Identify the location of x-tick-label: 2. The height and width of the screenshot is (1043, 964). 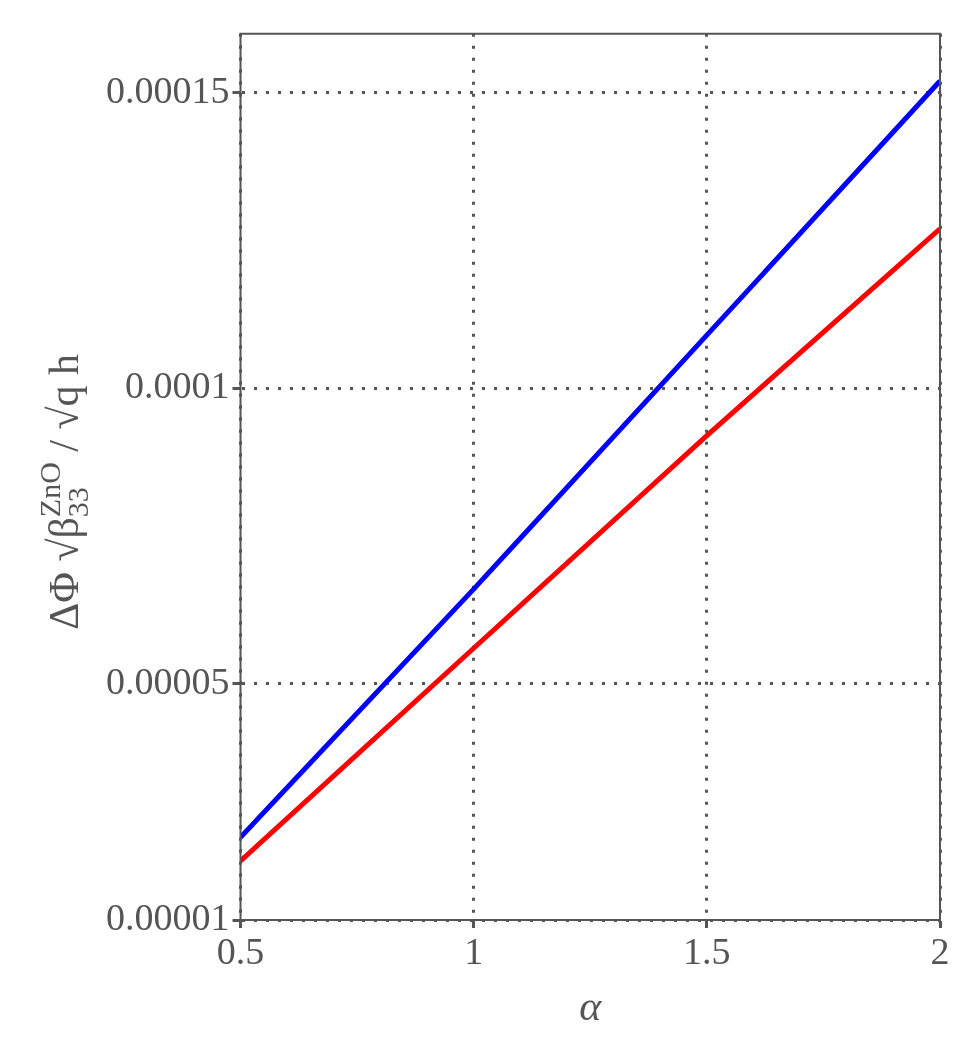
(940, 950).